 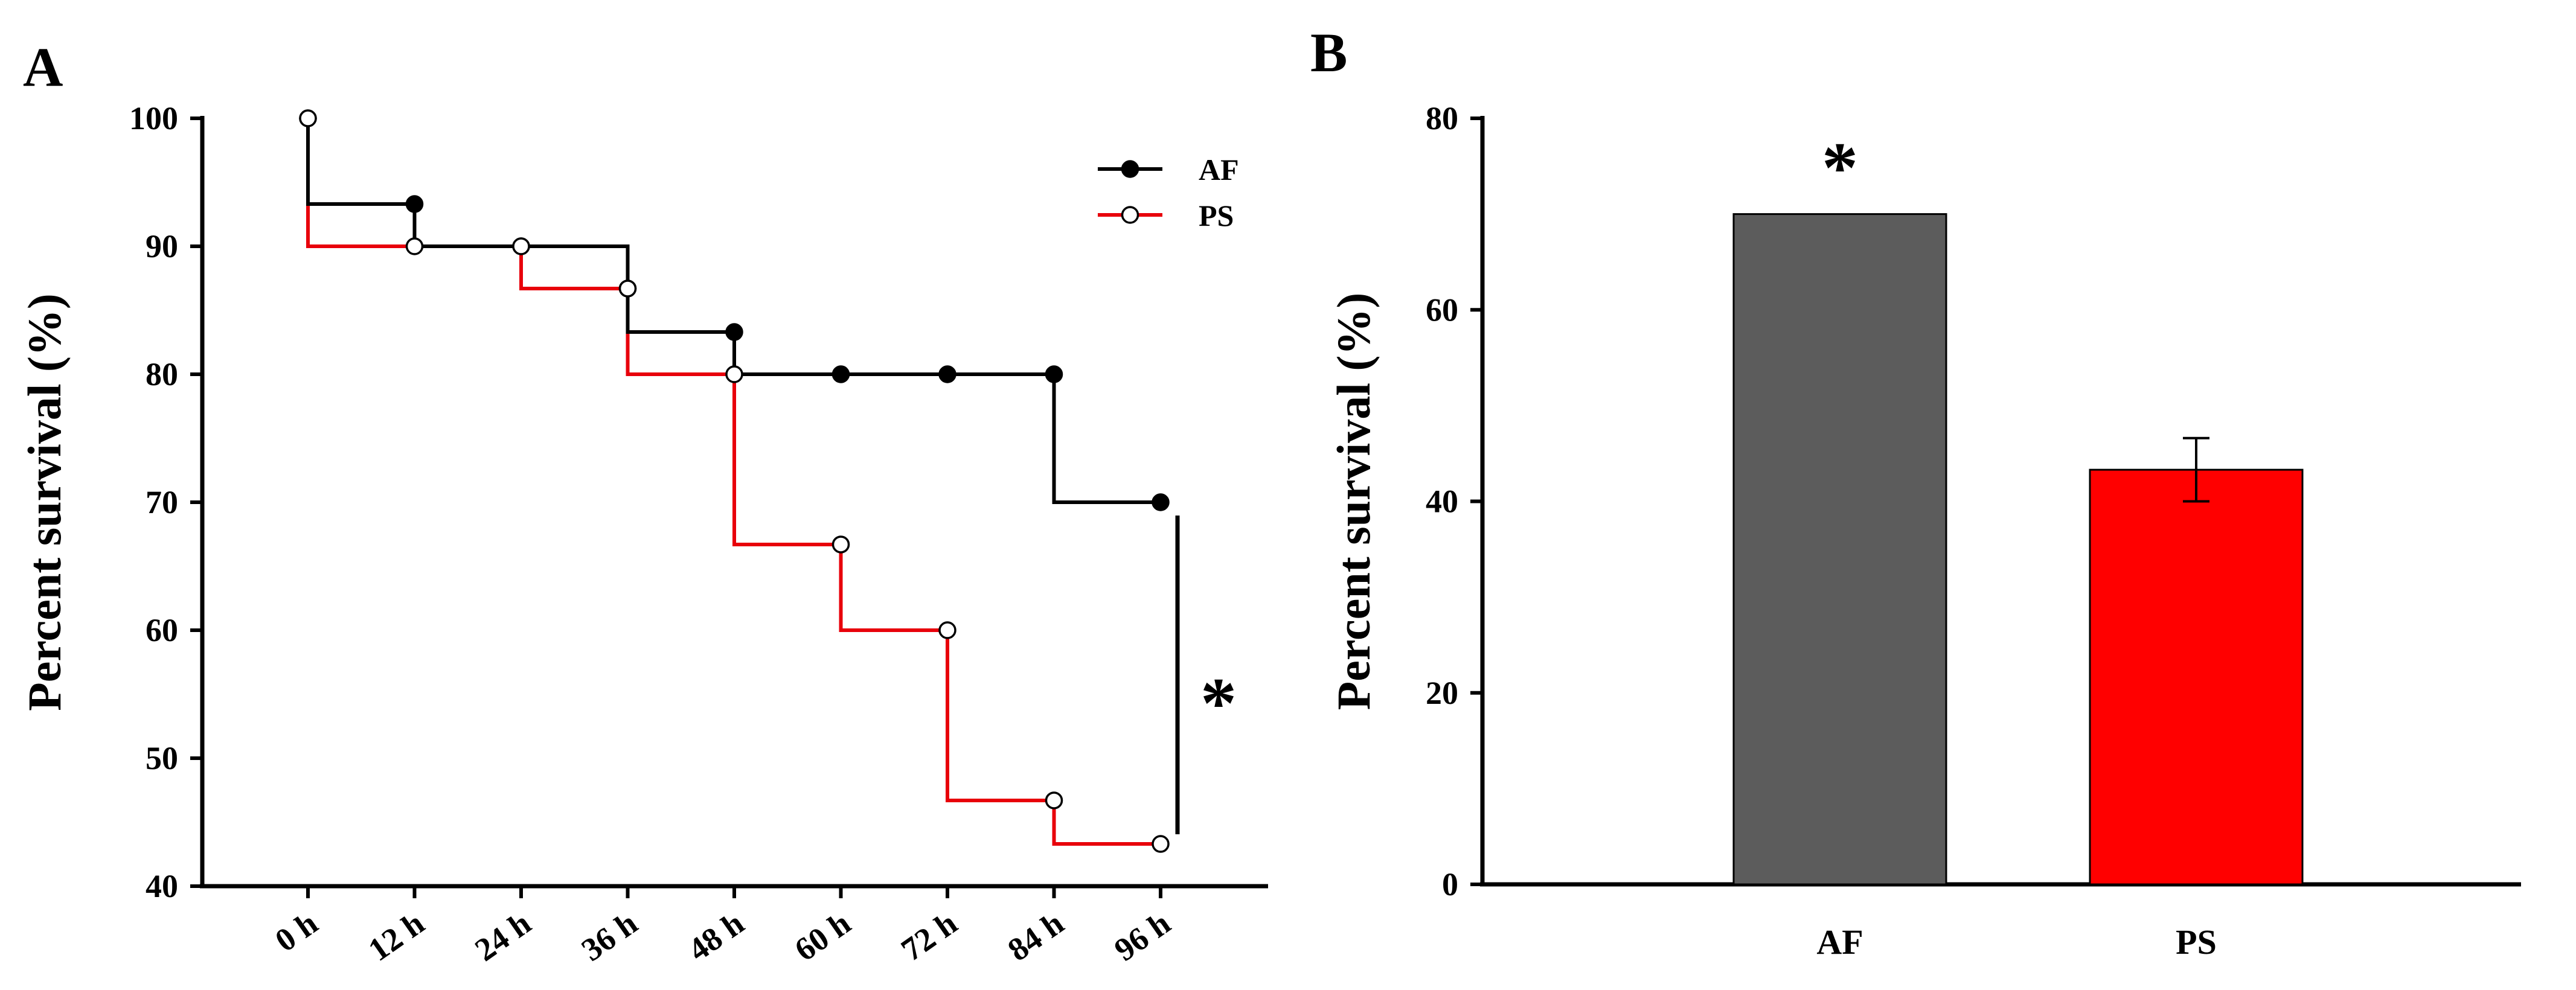 I want to click on panel-a-x-tick-label: 96 h, so click(x=1142, y=936).